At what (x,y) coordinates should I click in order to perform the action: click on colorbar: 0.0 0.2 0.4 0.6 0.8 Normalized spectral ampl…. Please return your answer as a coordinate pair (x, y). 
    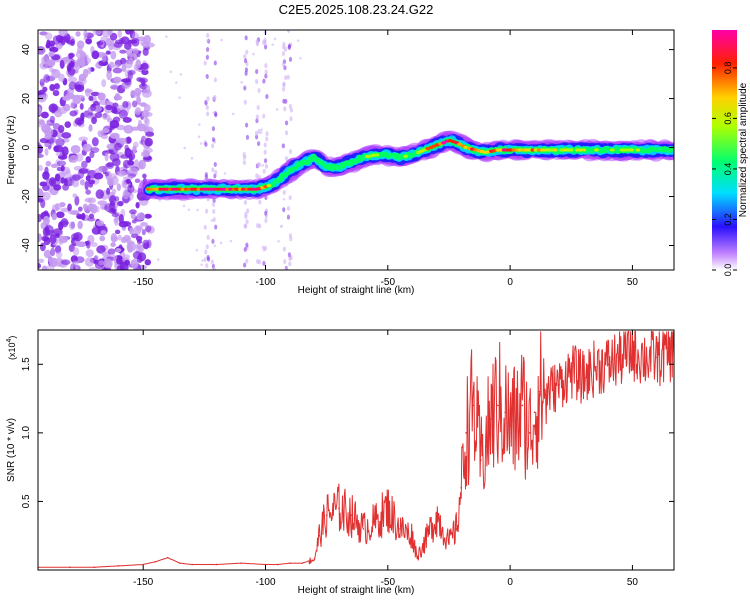
    Looking at the image, I should click on (730, 153).